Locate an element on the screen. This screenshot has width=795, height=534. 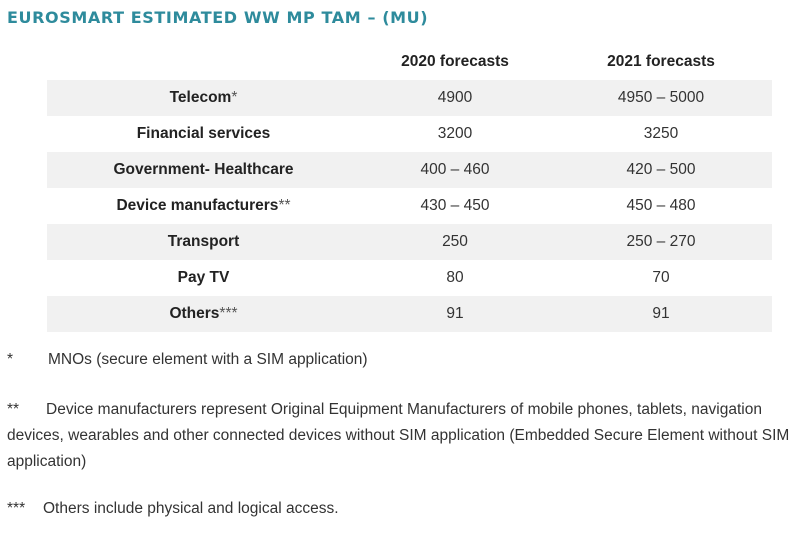
value-2020: 91 is located at coordinates (455, 313).